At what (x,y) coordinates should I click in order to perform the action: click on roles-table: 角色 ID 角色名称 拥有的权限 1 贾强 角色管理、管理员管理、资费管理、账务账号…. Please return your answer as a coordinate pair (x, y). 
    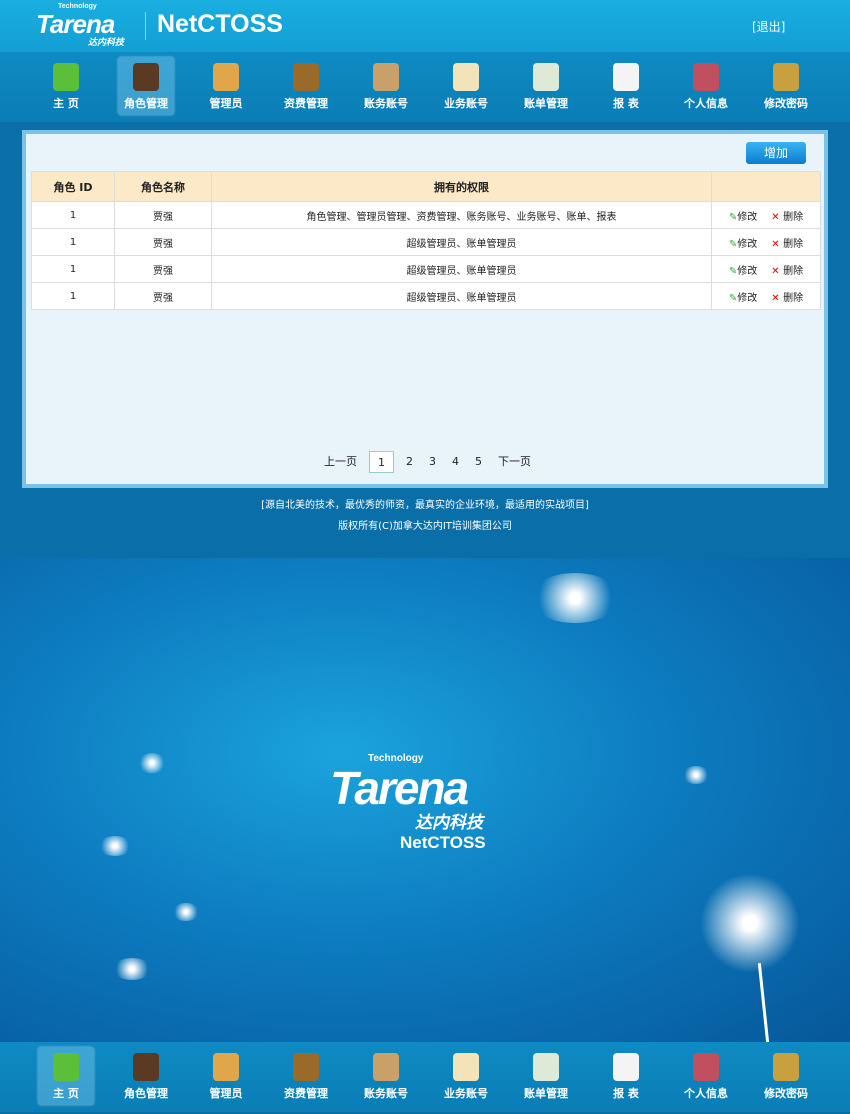
    Looking at the image, I should click on (426, 240).